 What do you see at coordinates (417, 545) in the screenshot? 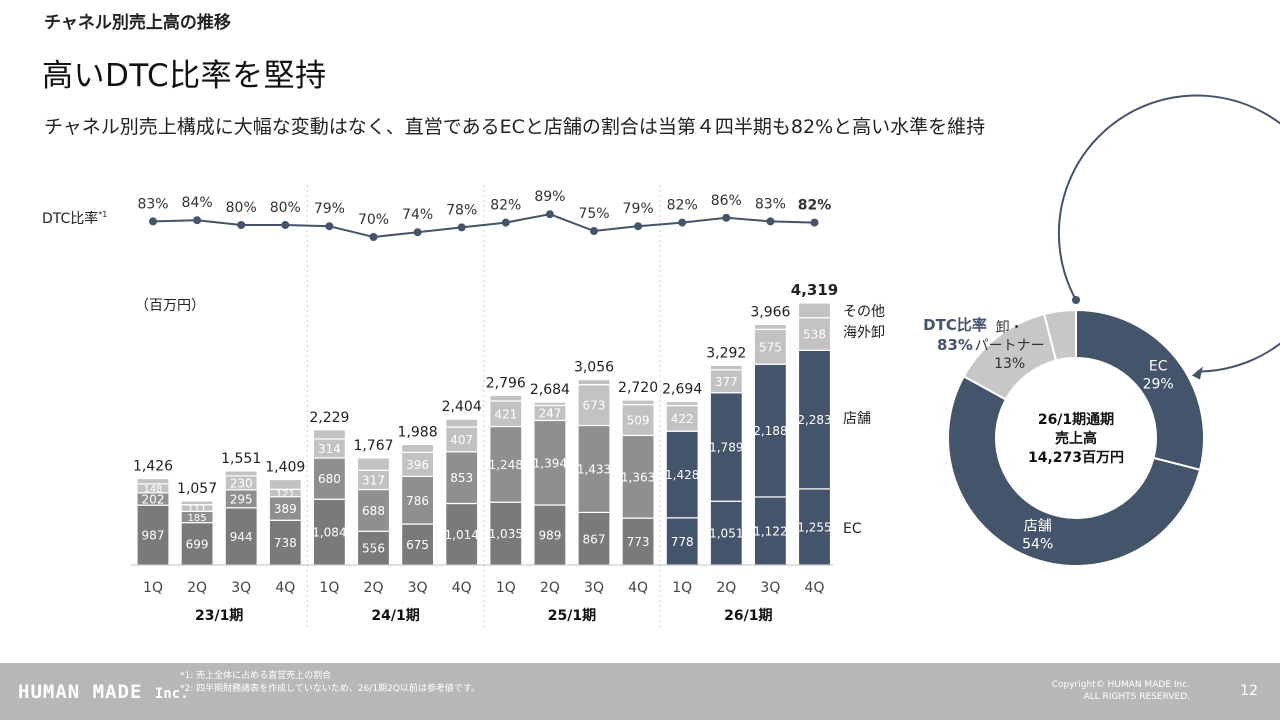
I see `bar-value-label: 675` at bounding box center [417, 545].